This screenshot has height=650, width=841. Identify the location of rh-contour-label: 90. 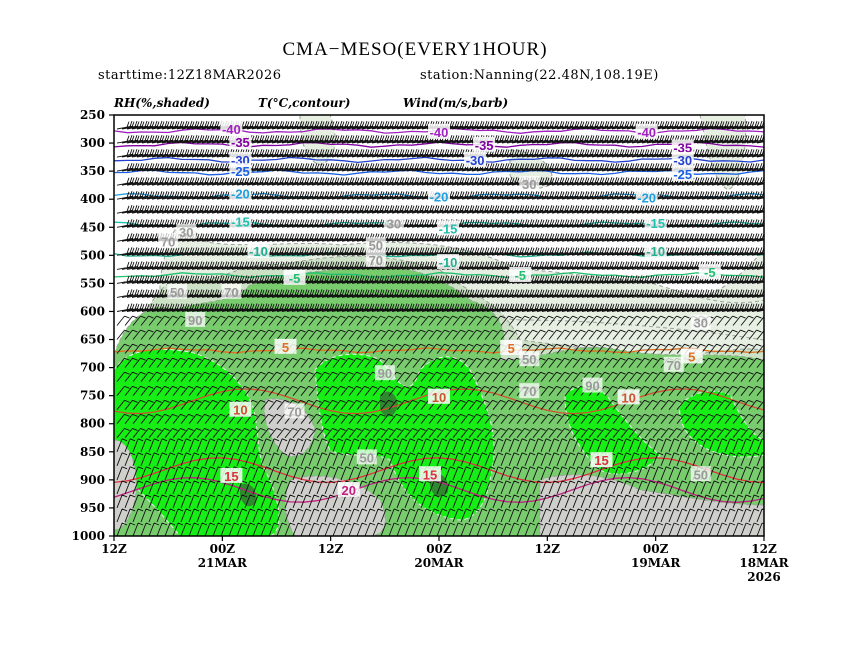
(592, 386).